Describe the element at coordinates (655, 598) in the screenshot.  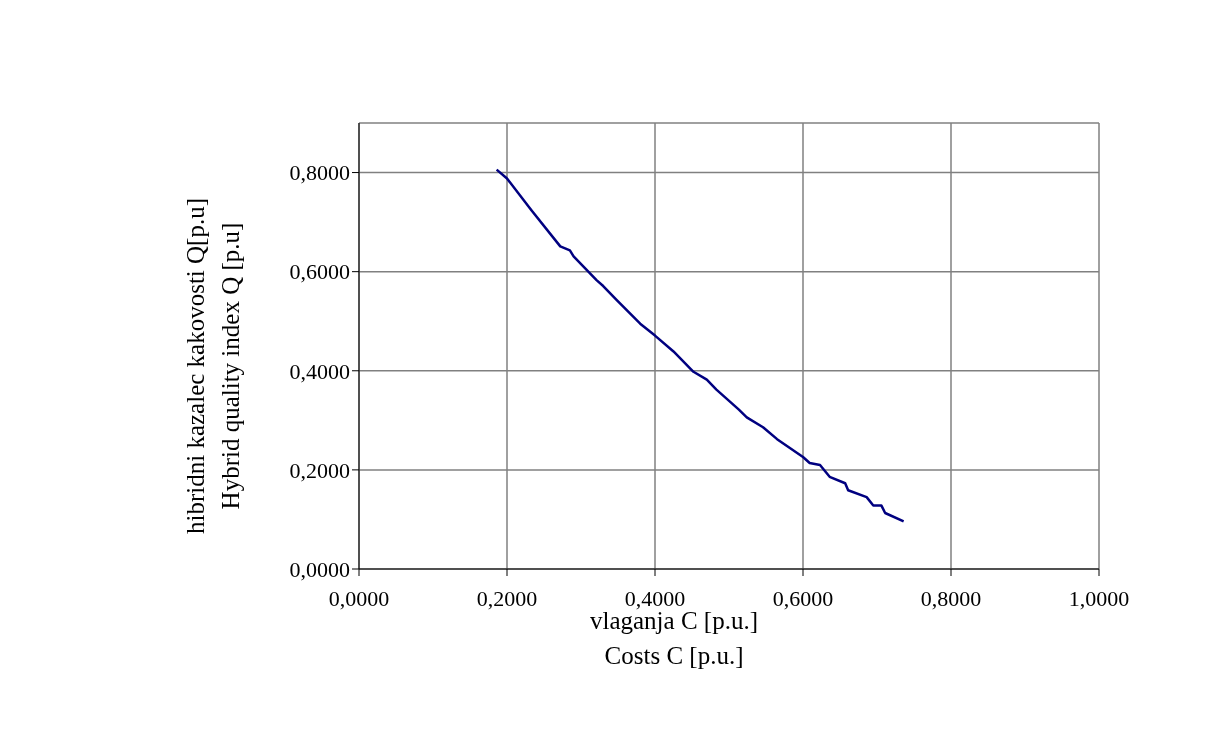
I see `x-tick-label: 0,4000` at that location.